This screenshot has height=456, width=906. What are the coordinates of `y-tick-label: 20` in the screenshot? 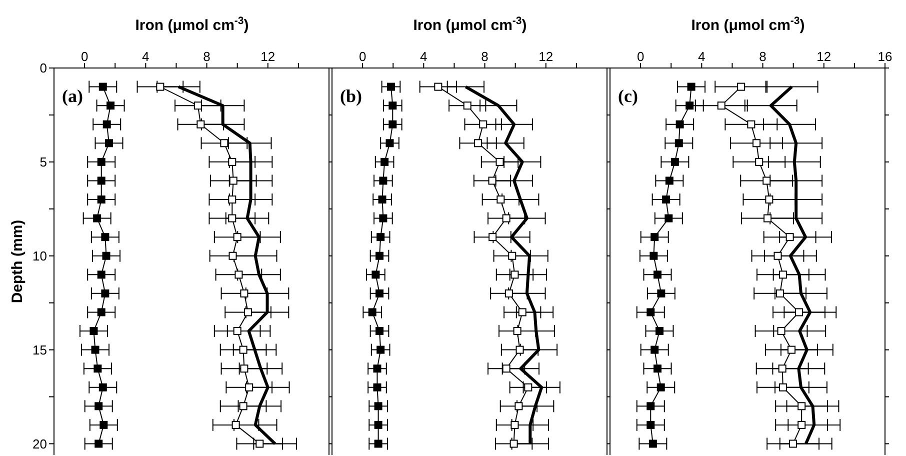 It's located at (39, 444).